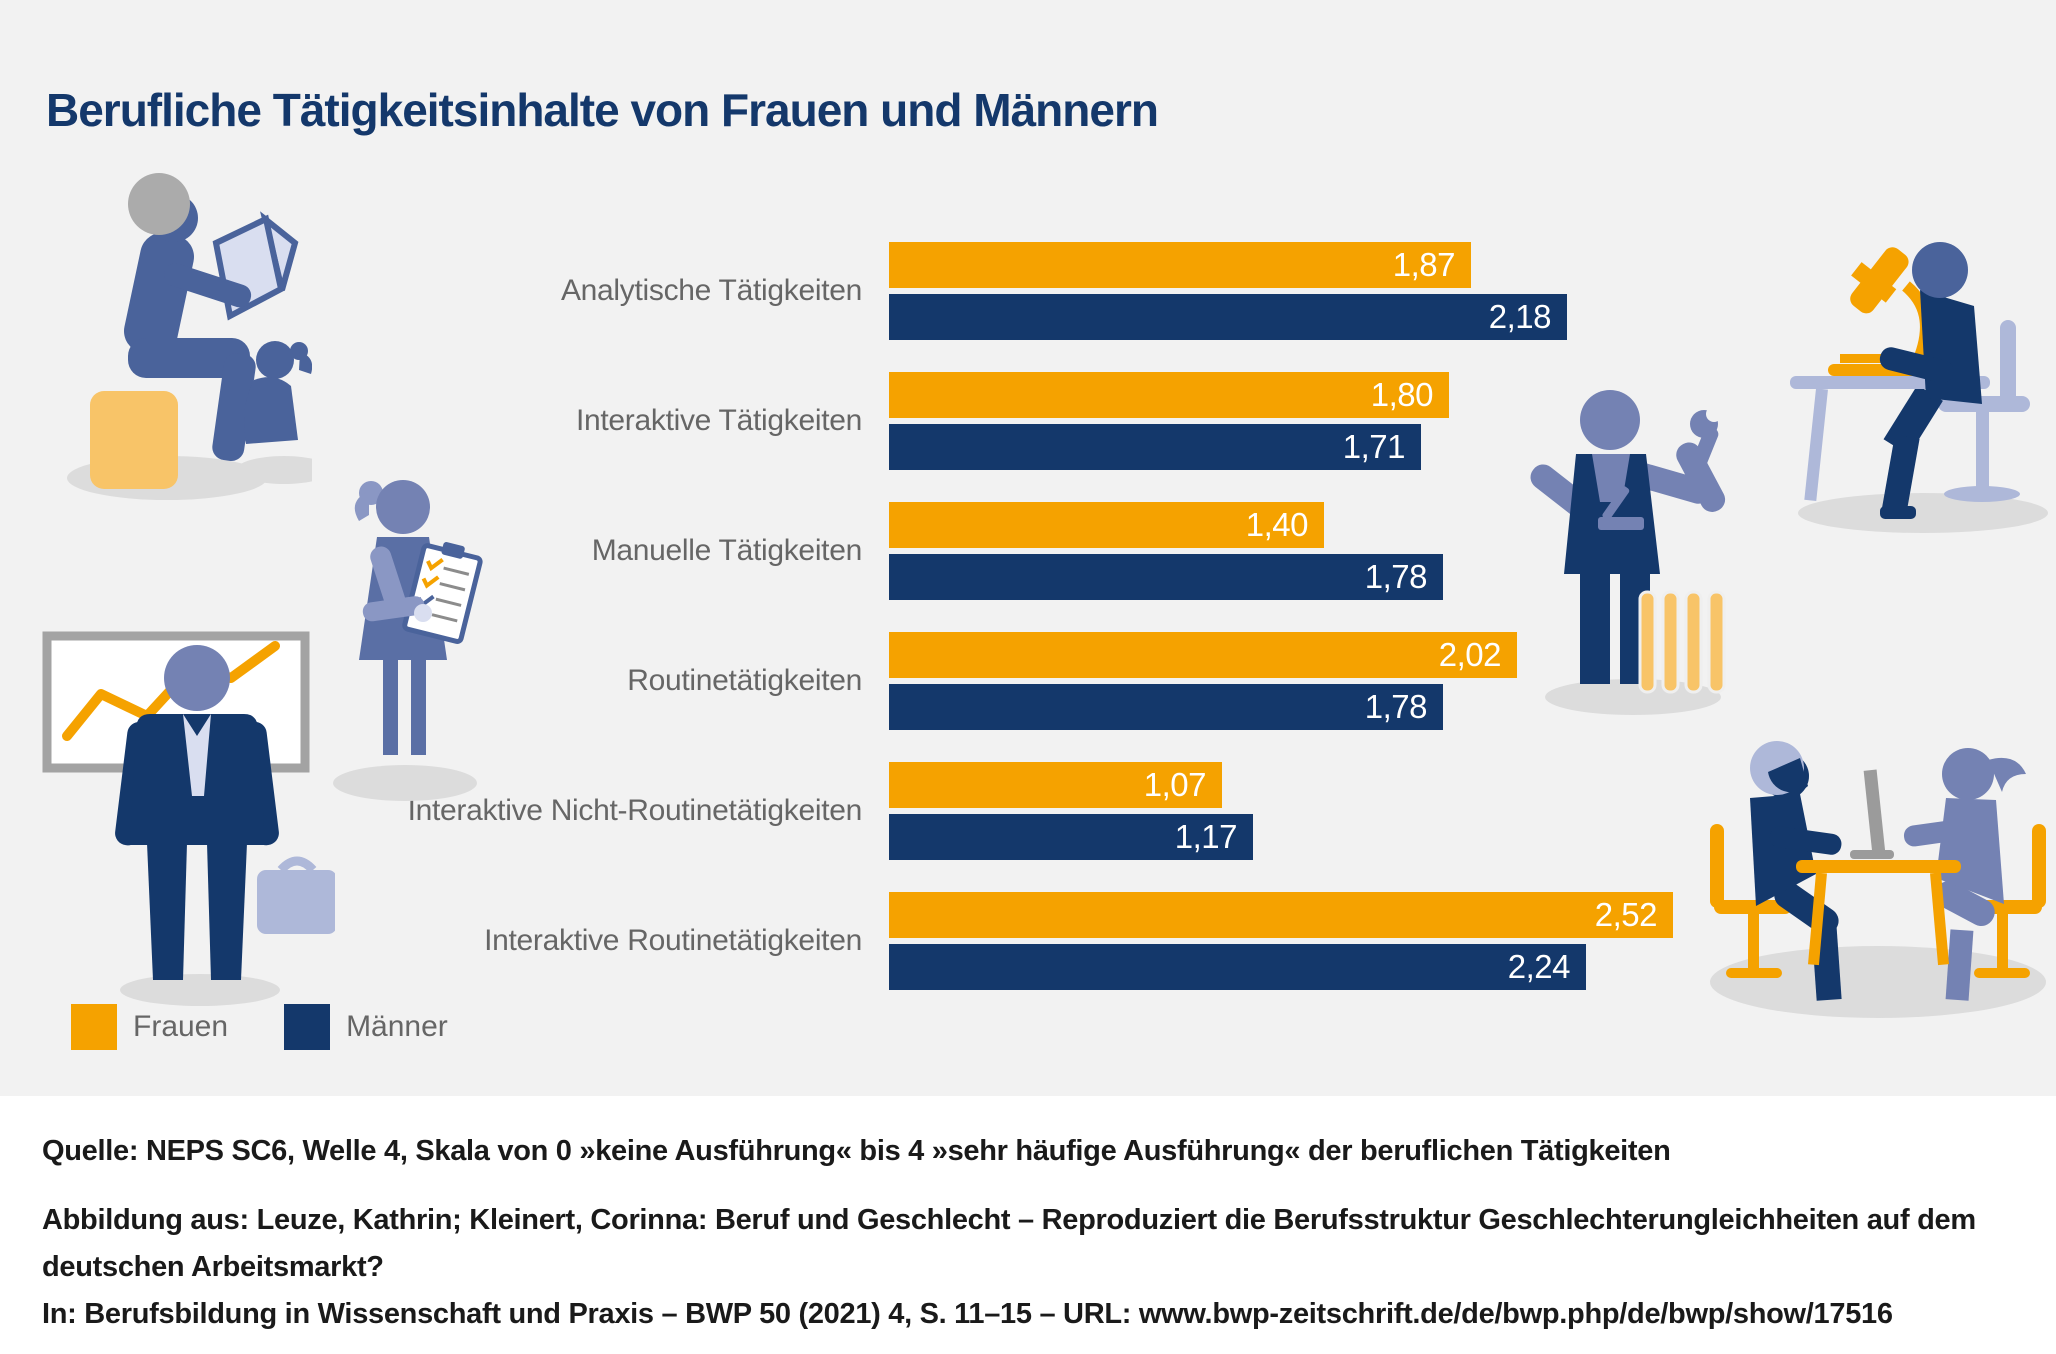 The width and height of the screenshot is (2056, 1354). What do you see at coordinates (1071, 837) in the screenshot?
I see `bar-maenner-row5: 1,17` at bounding box center [1071, 837].